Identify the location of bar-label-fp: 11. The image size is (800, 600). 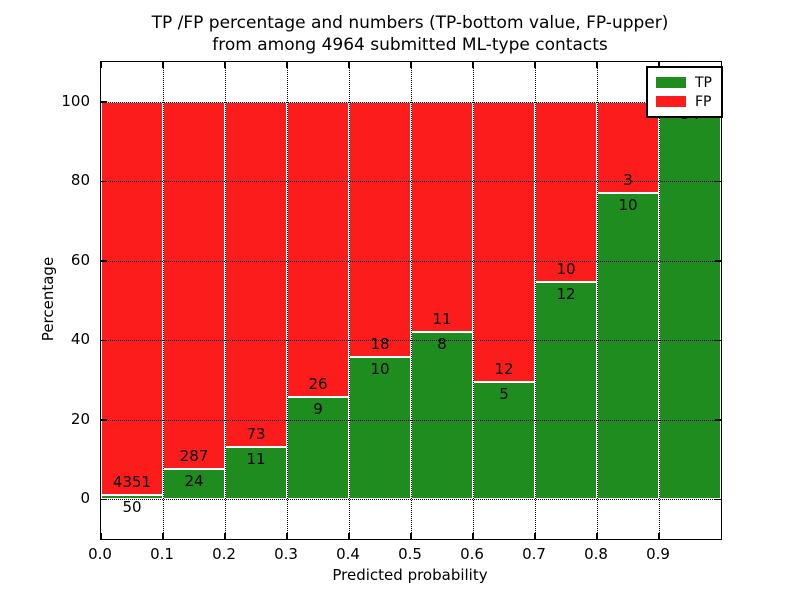
(442, 318).